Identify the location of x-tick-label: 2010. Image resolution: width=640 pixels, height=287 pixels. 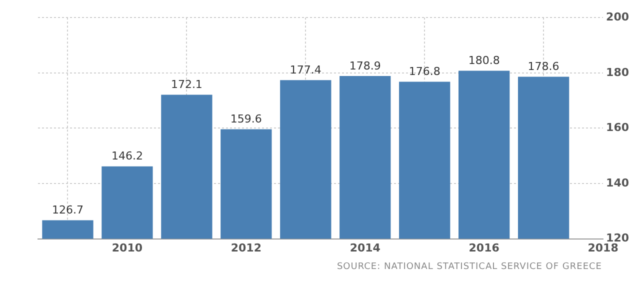
(127, 247).